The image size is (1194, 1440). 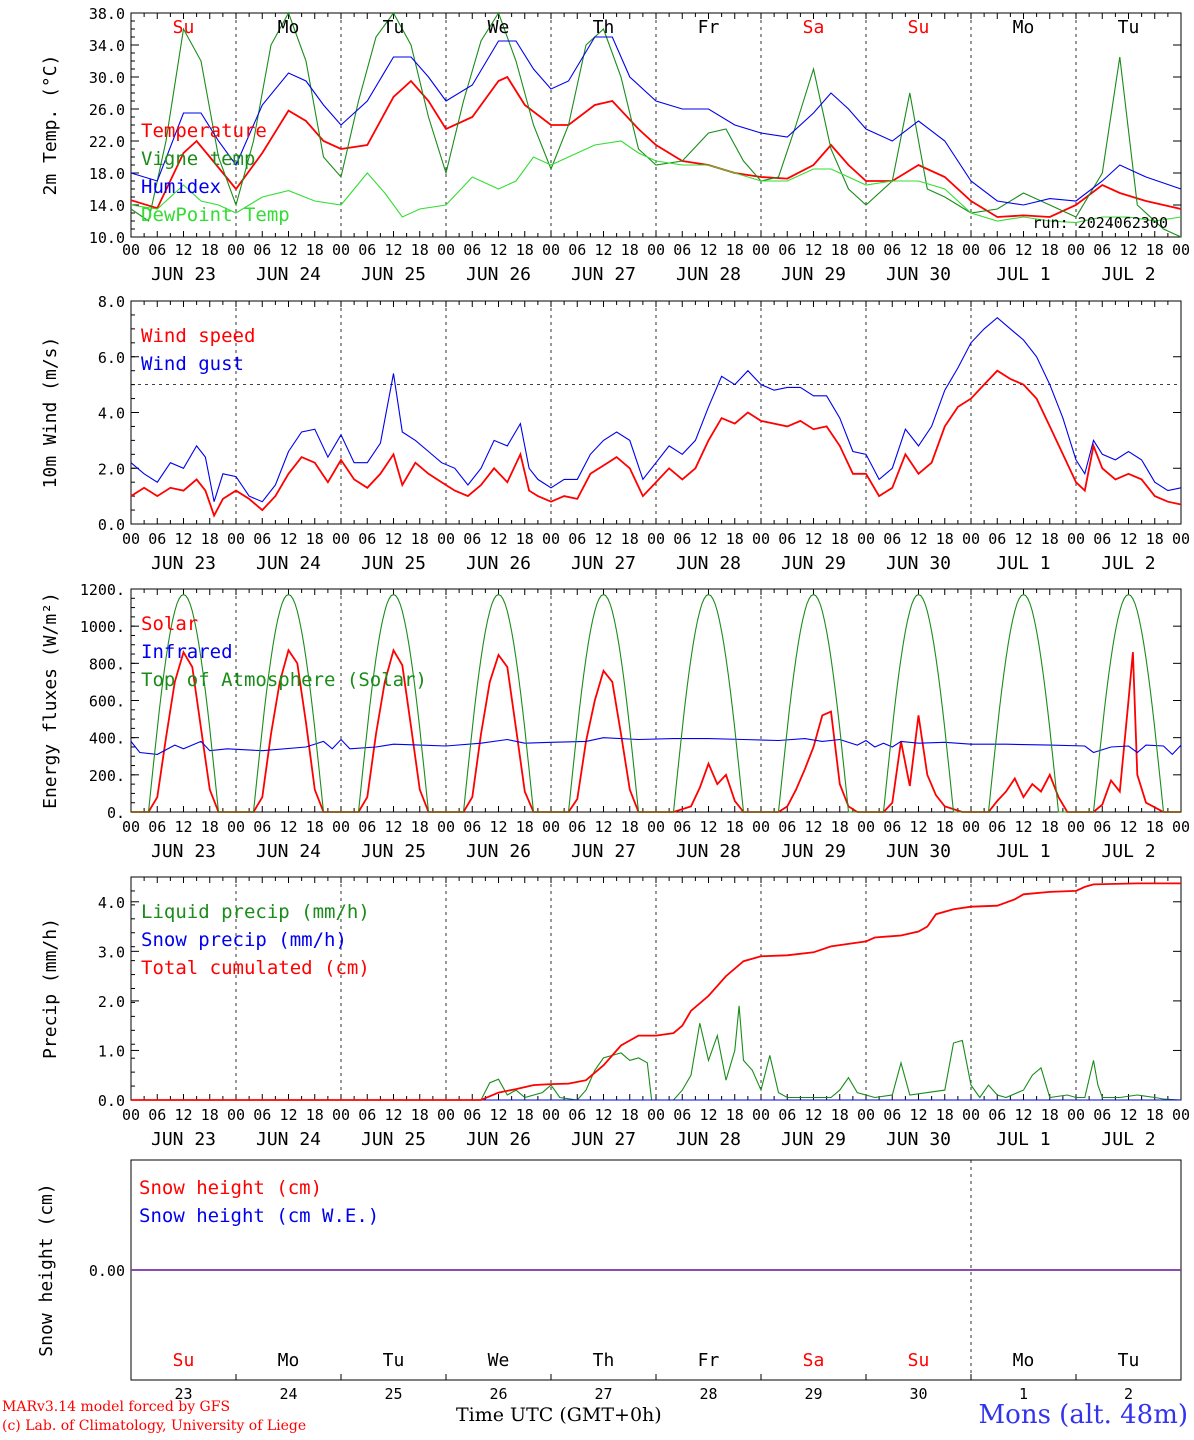 I want to click on date-label: JUN 25, so click(x=393, y=1139).